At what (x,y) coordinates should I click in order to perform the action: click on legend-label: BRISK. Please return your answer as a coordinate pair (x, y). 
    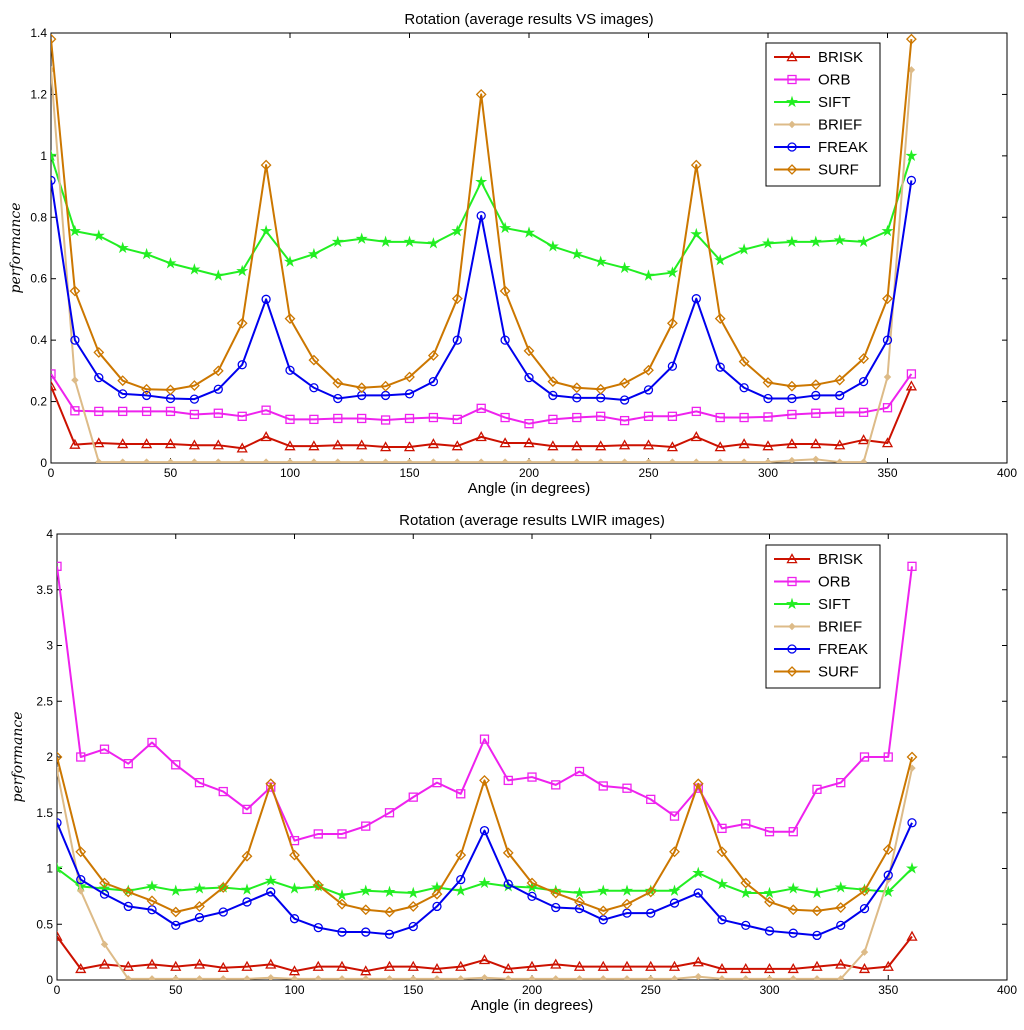
    Looking at the image, I should click on (840, 57).